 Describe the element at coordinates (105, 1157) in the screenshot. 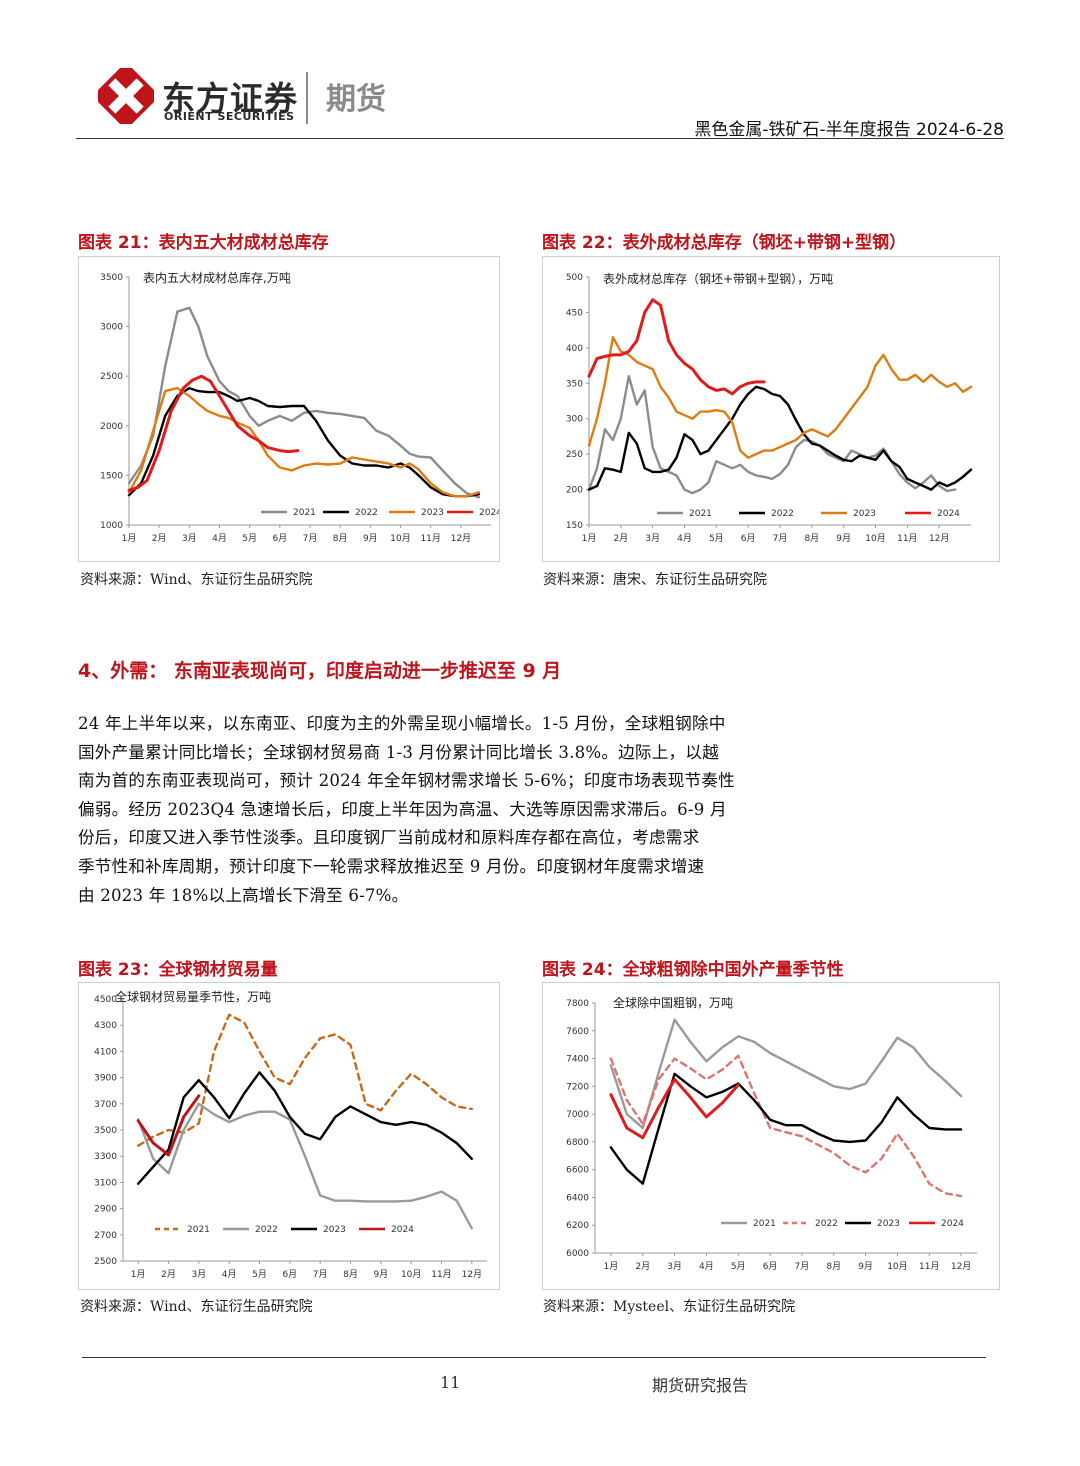

I see `y-tick-label: 3300` at that location.